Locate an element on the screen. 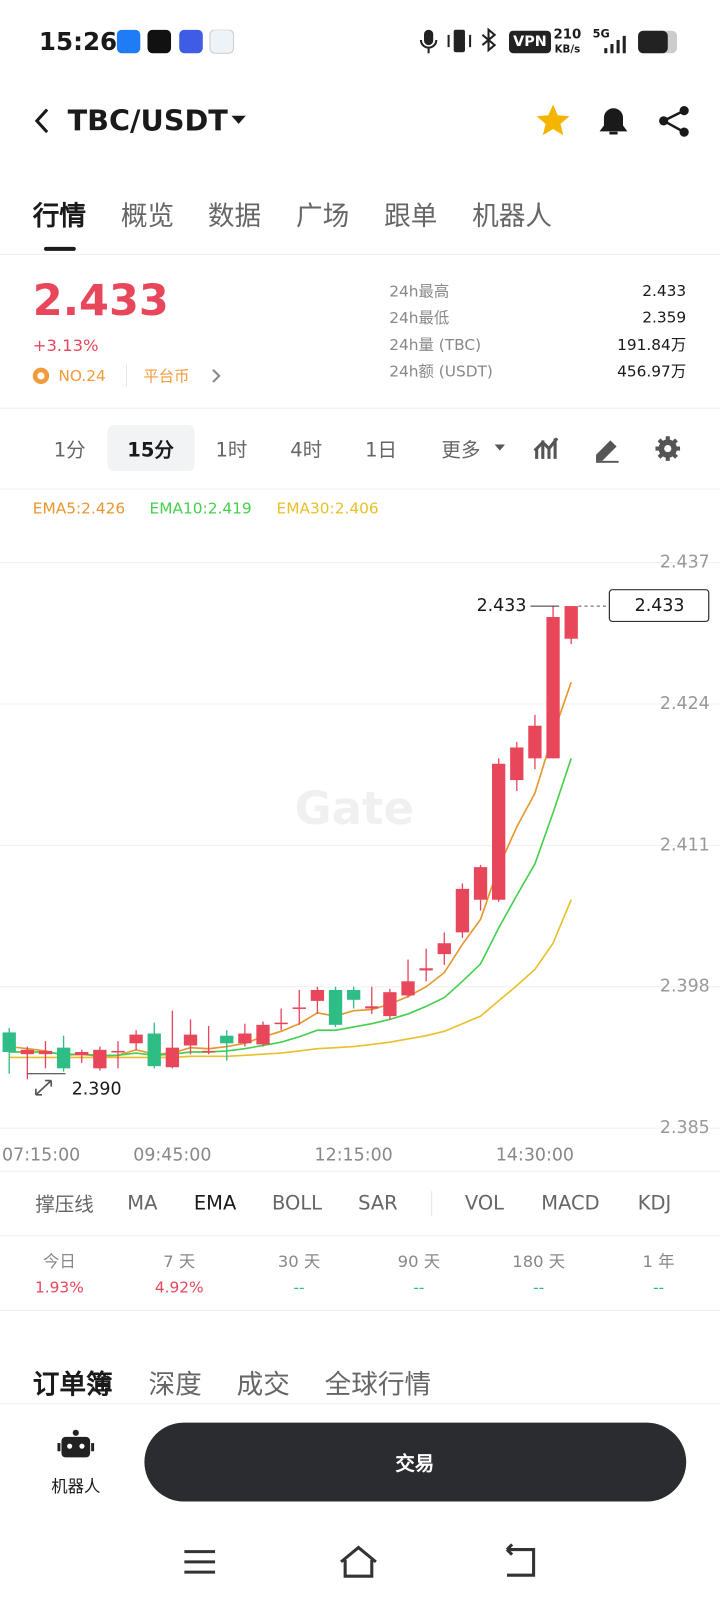  book-tab: 成交 is located at coordinates (263, 1385).